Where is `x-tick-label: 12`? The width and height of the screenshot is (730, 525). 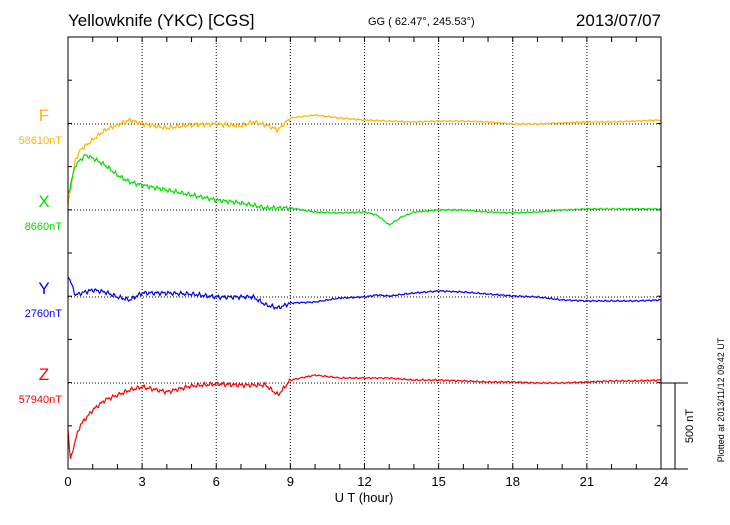
x-tick-label: 12 is located at coordinates (364, 481).